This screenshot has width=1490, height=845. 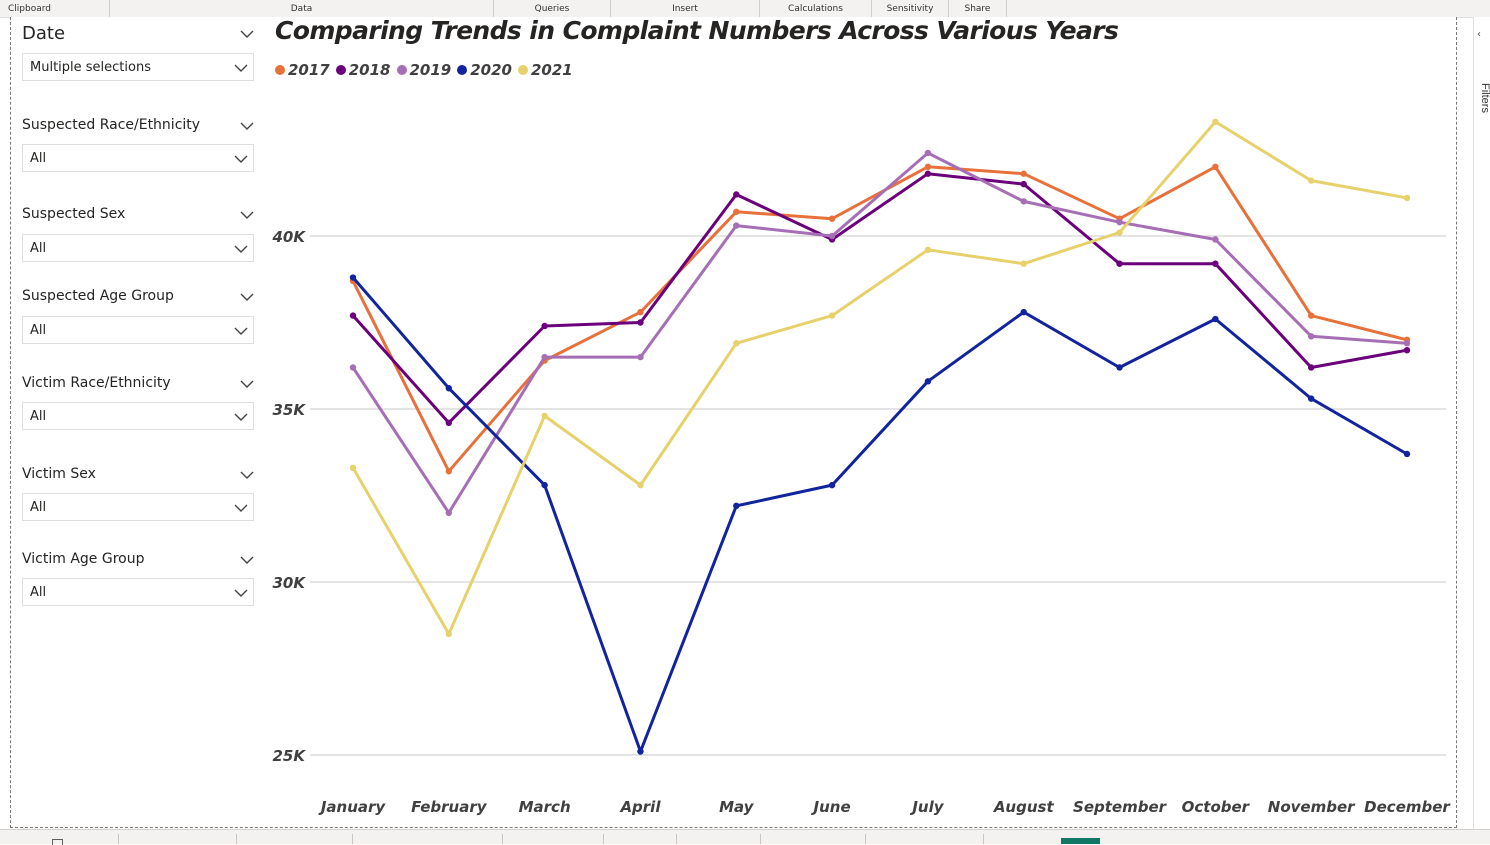 I want to click on legend-item-2017: 2017, so click(x=302, y=70).